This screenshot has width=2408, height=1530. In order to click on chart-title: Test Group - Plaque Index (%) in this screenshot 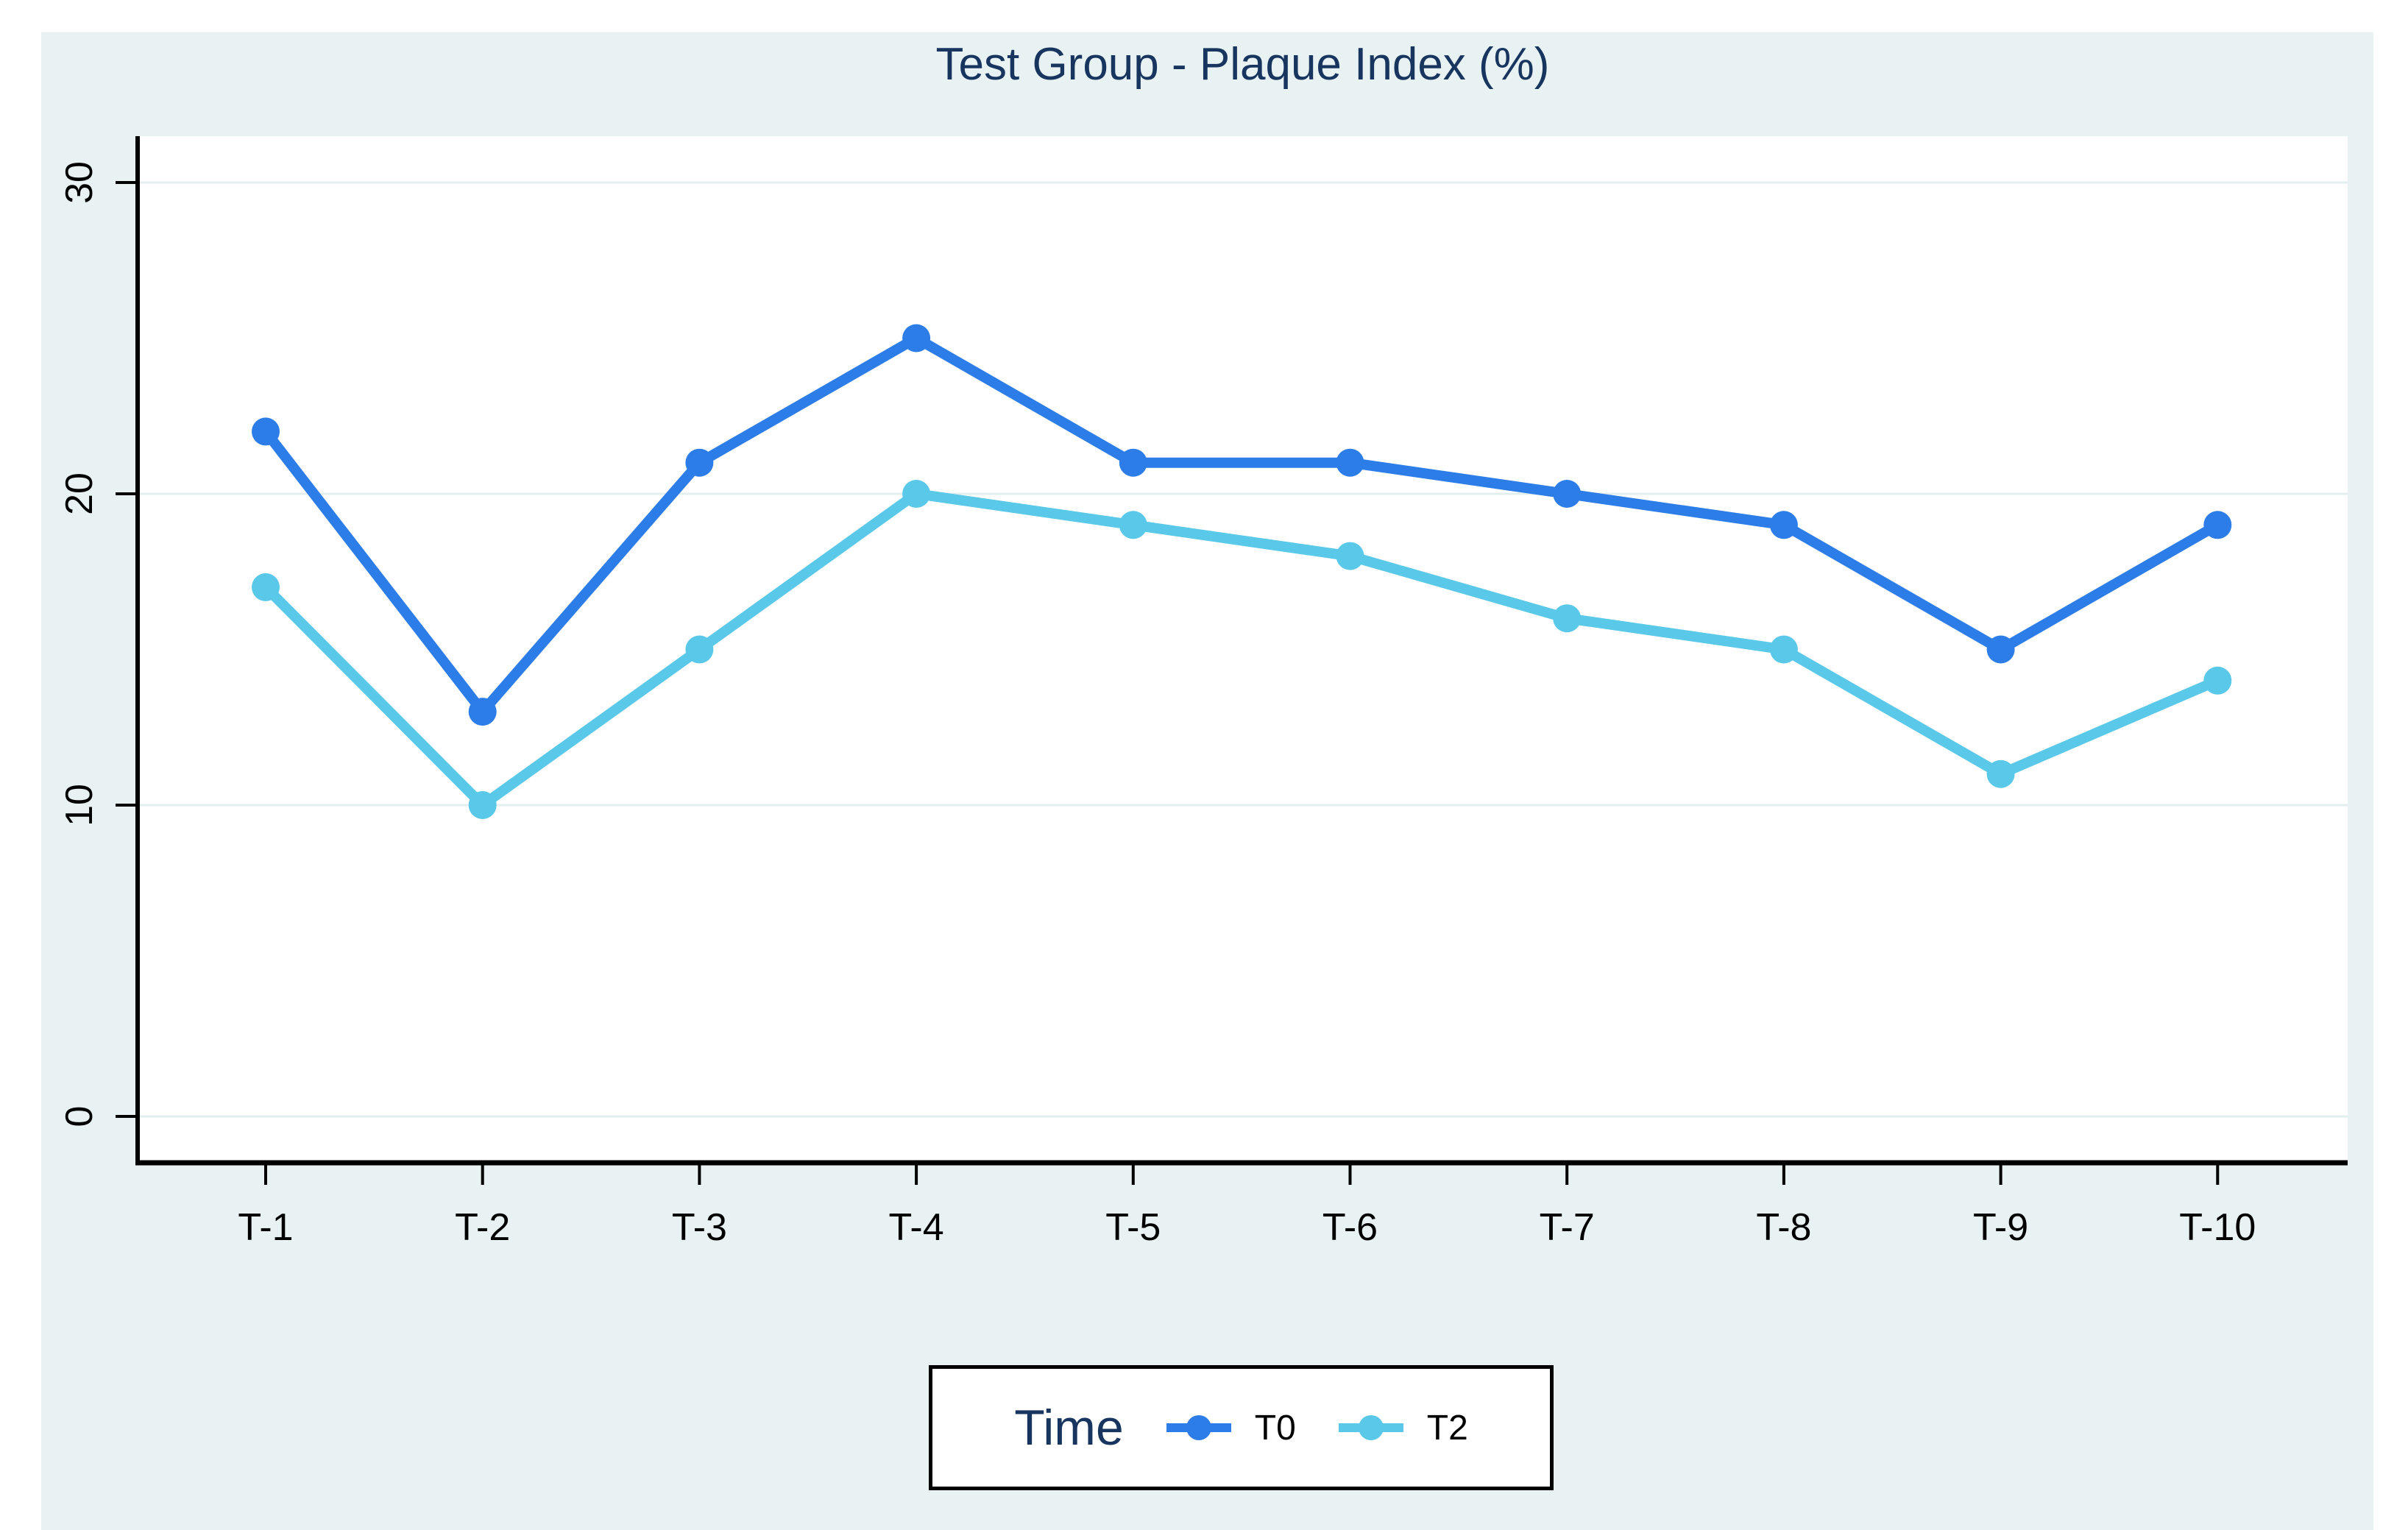, I will do `click(1242, 64)`.